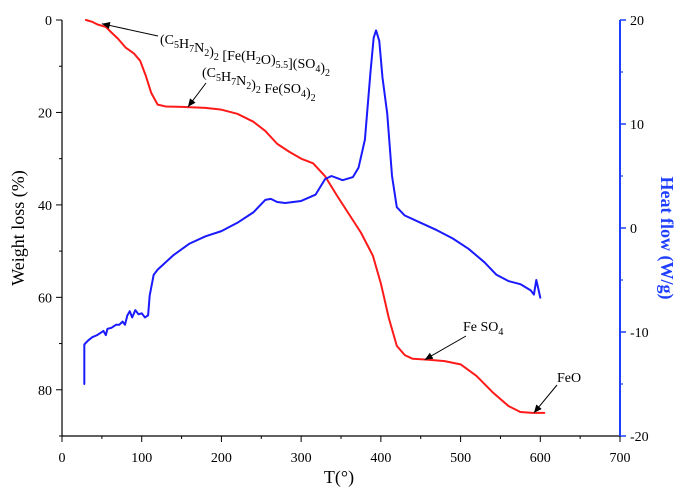 The width and height of the screenshot is (675, 492). I want to click on annotation-part: FeO, so click(569, 378).